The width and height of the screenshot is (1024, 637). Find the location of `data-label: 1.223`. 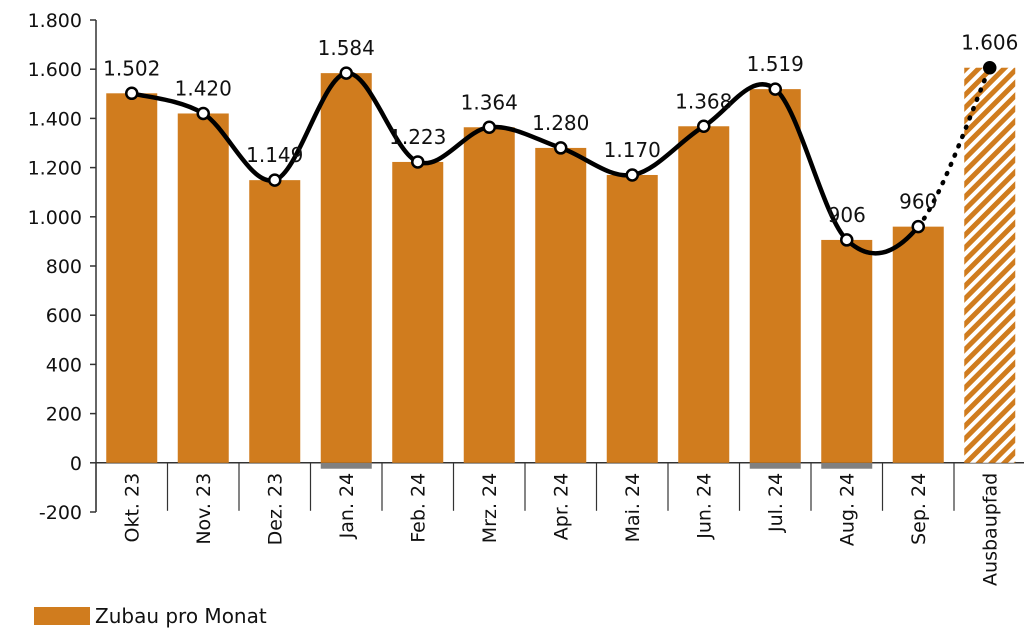

data-label: 1.223 is located at coordinates (417, 137).